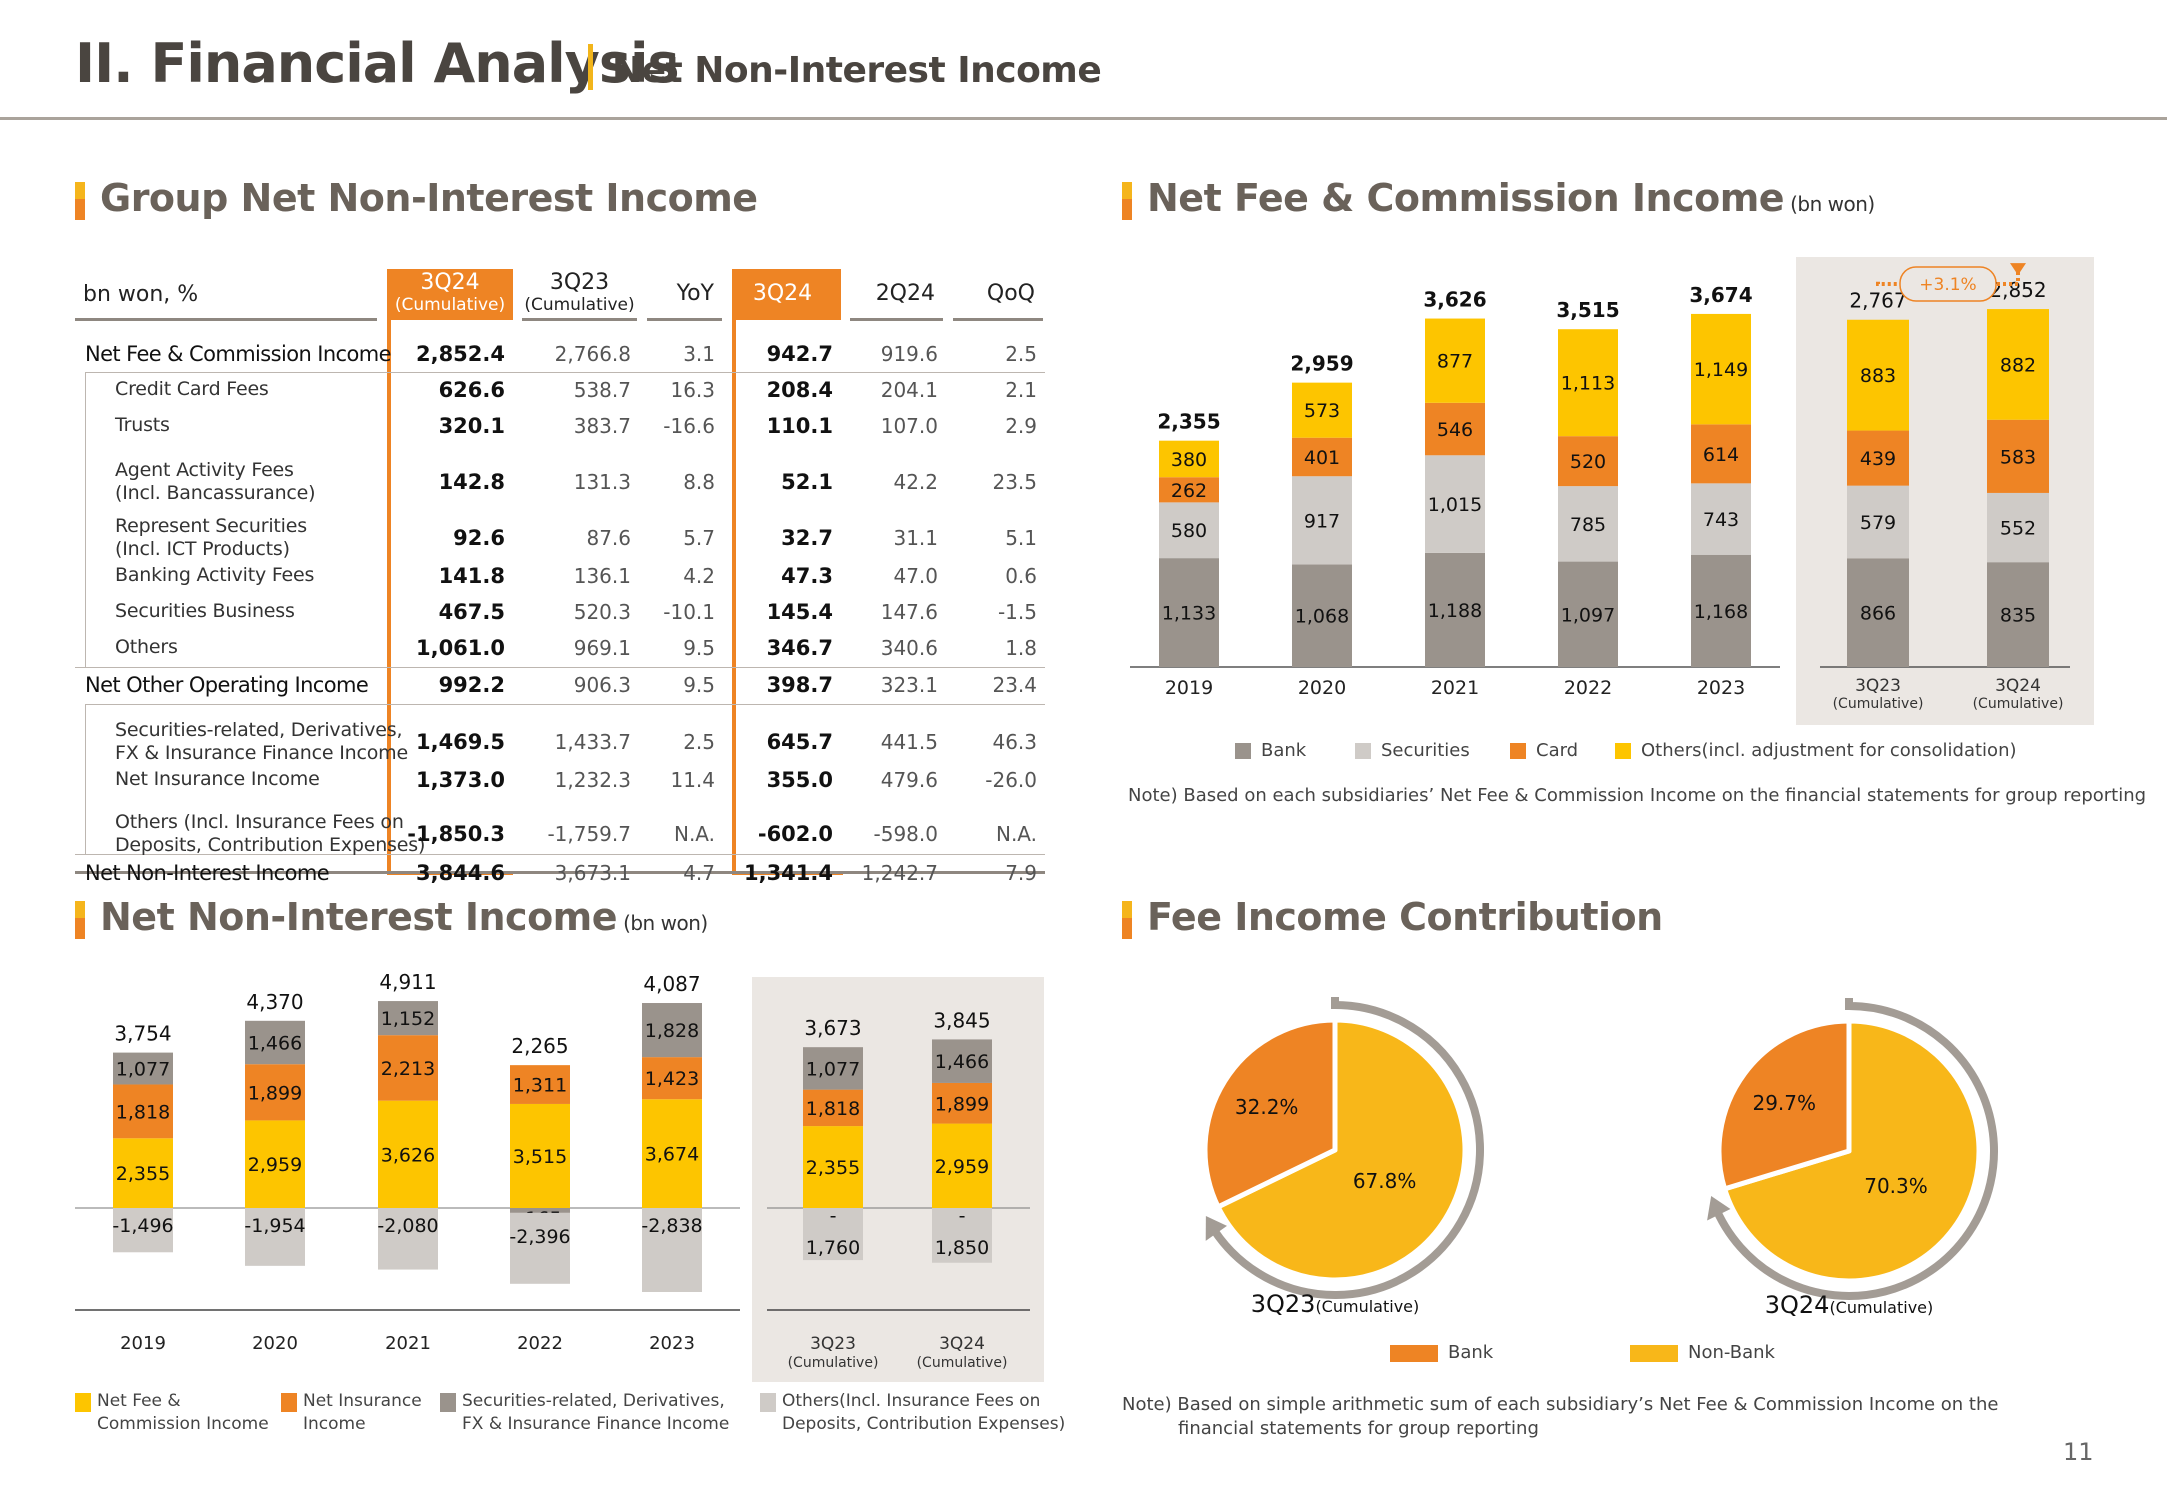 This screenshot has height=1500, width=2167. I want to click on bar-value-label: 439, so click(1878, 459).